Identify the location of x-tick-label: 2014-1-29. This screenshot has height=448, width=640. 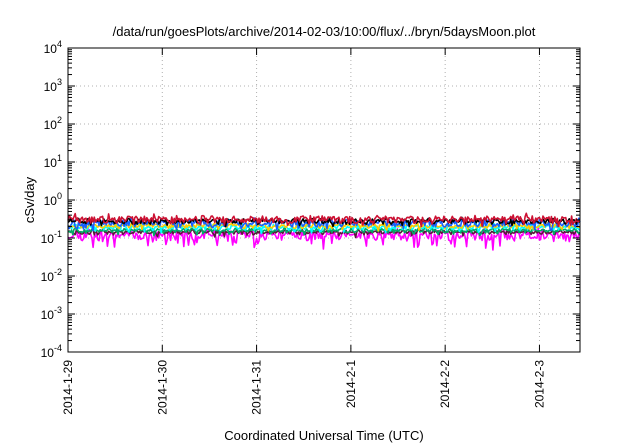
(68, 387).